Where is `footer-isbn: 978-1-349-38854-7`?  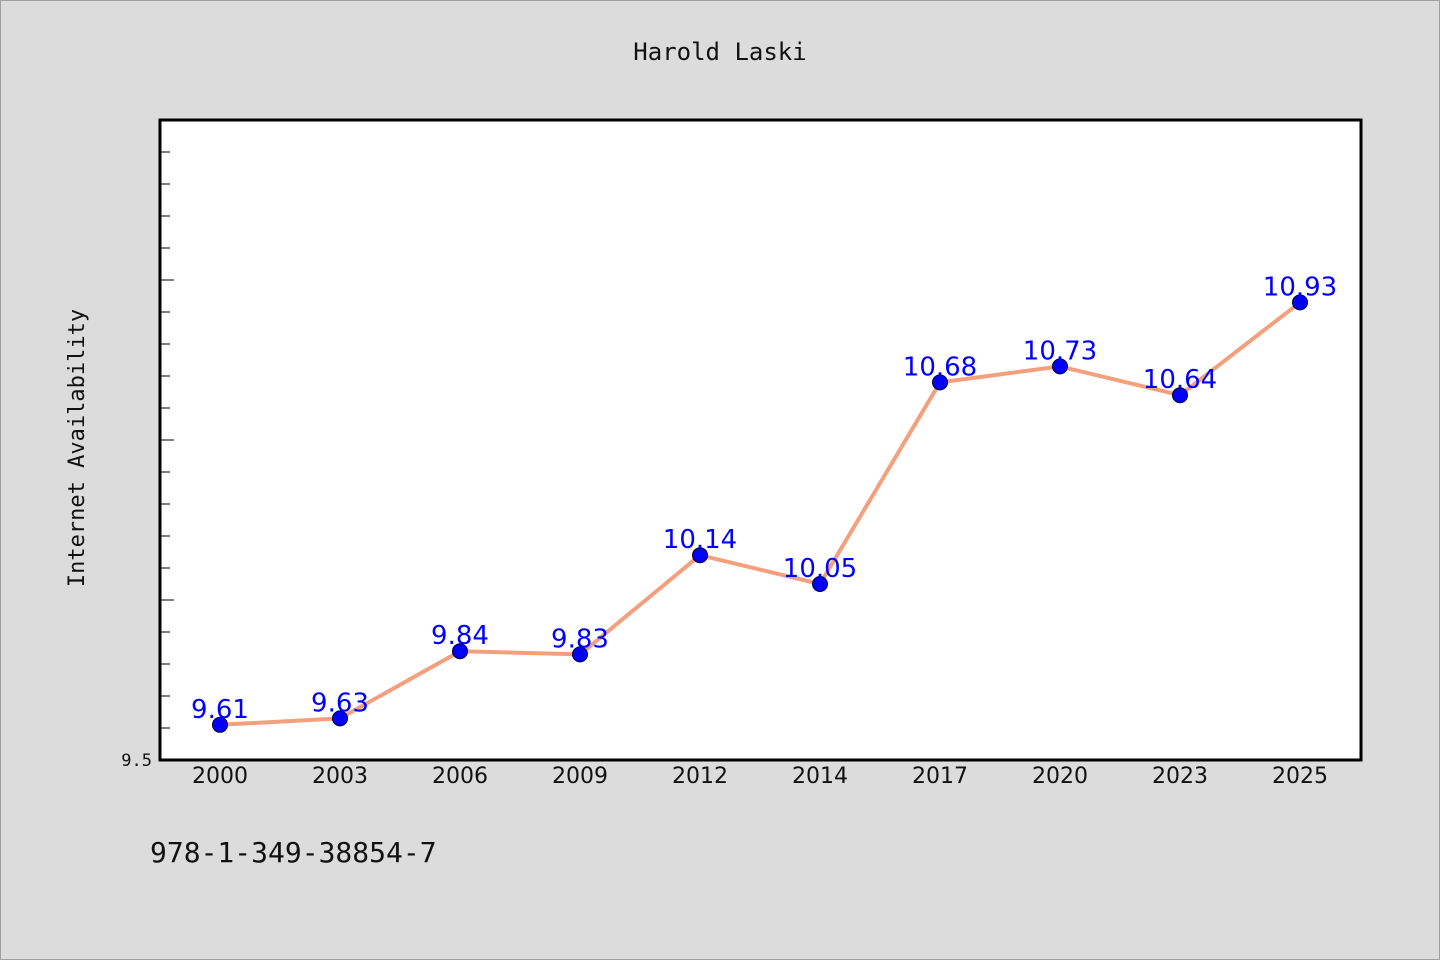 footer-isbn: 978-1-349-38854-7 is located at coordinates (293, 852).